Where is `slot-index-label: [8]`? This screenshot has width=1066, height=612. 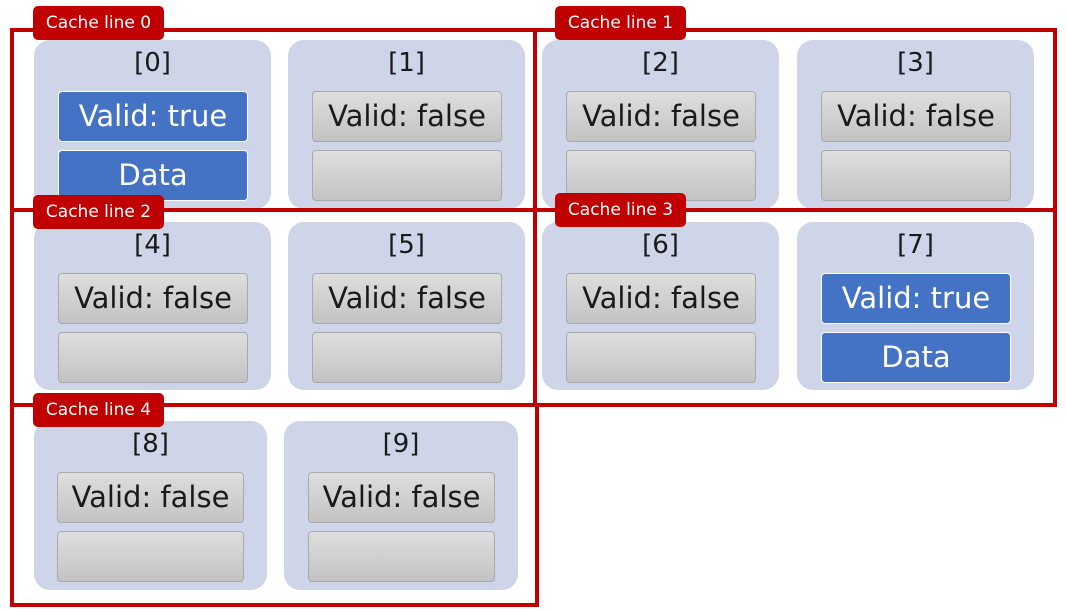 slot-index-label: [8] is located at coordinates (150, 444).